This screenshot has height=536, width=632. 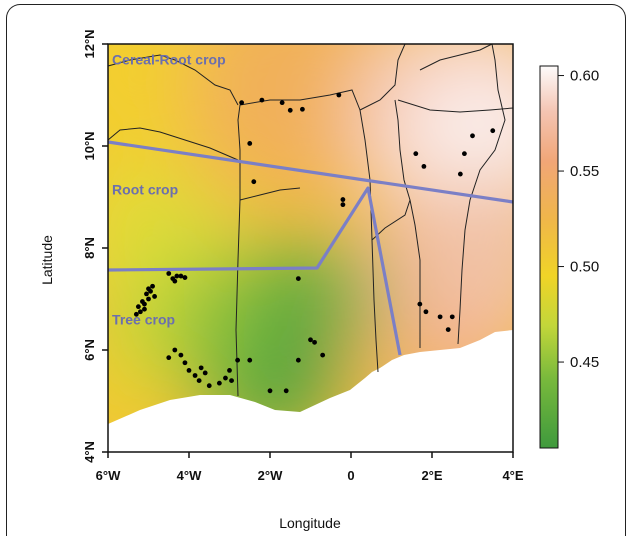 I want to click on x-axis-title: Longitude, so click(x=310, y=523).